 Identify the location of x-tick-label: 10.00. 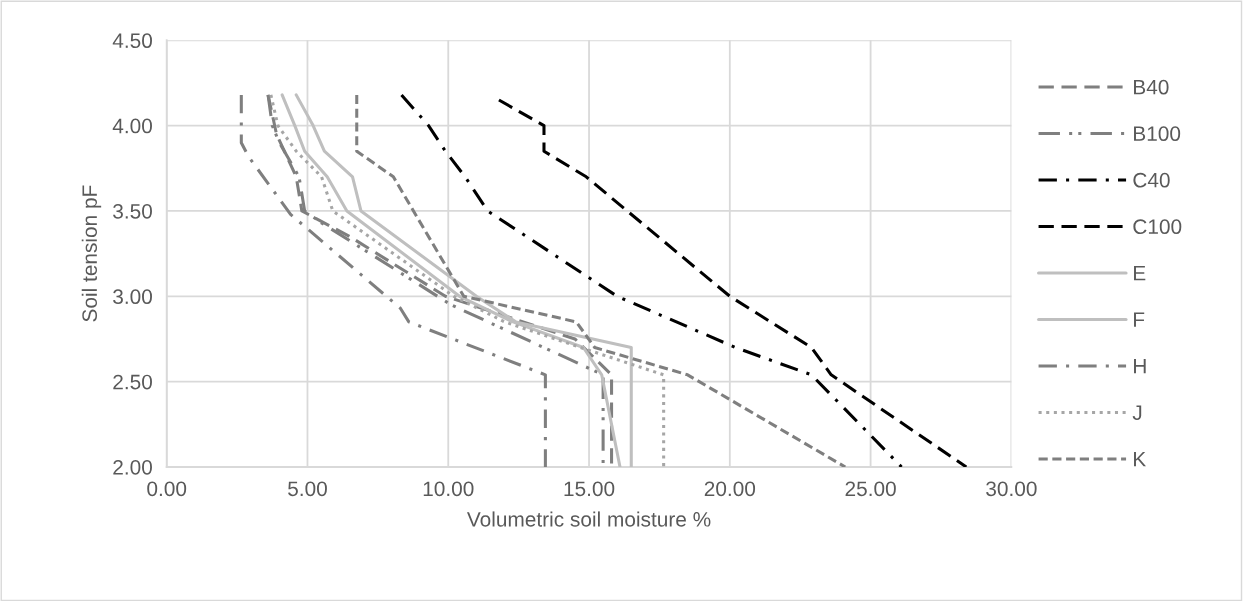
(448, 489).